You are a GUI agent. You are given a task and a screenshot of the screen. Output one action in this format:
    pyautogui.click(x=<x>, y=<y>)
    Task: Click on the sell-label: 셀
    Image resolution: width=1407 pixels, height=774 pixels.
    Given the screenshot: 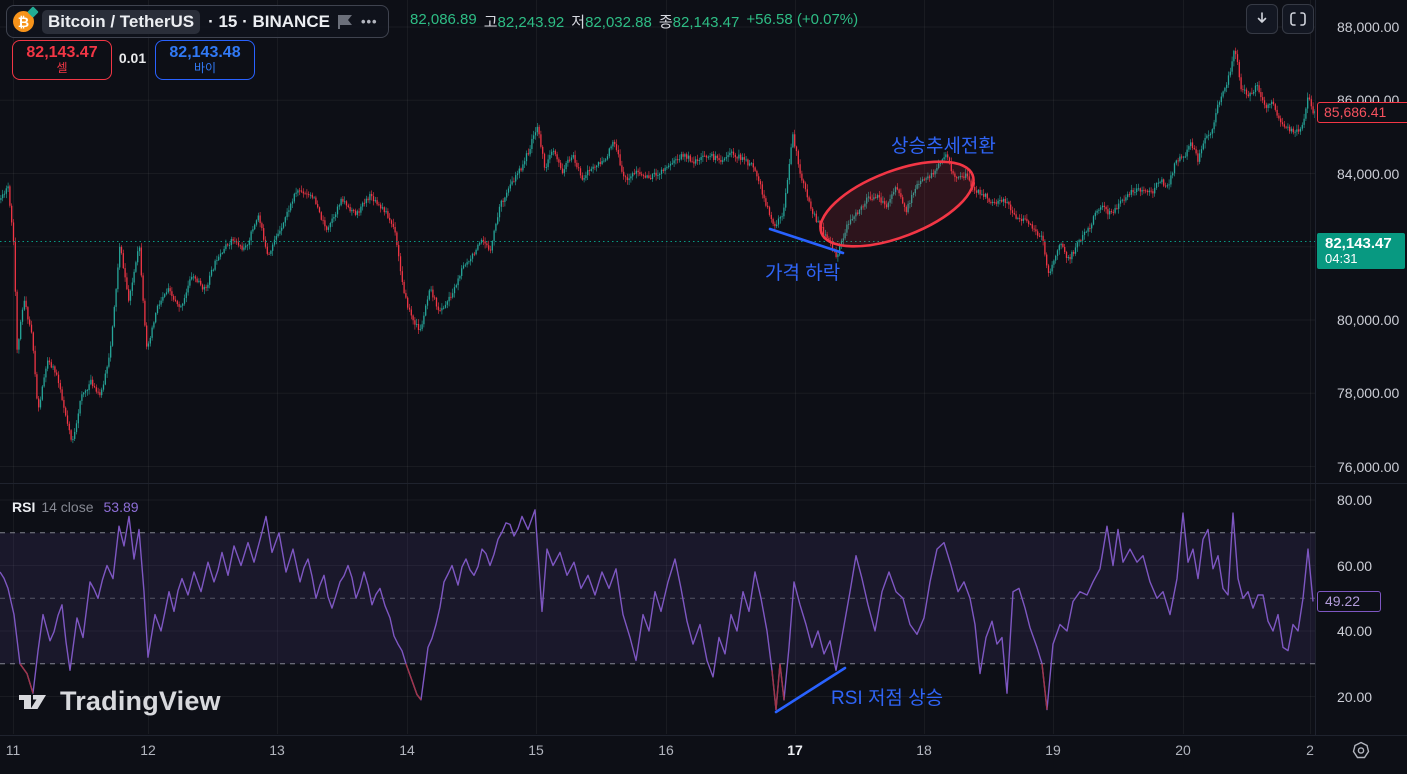 What is the action you would take?
    pyautogui.click(x=62, y=68)
    